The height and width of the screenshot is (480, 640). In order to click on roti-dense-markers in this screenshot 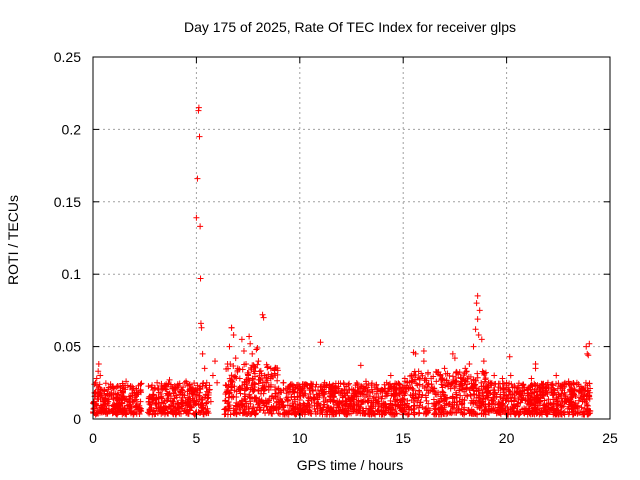, I will do `click(342, 389)`.